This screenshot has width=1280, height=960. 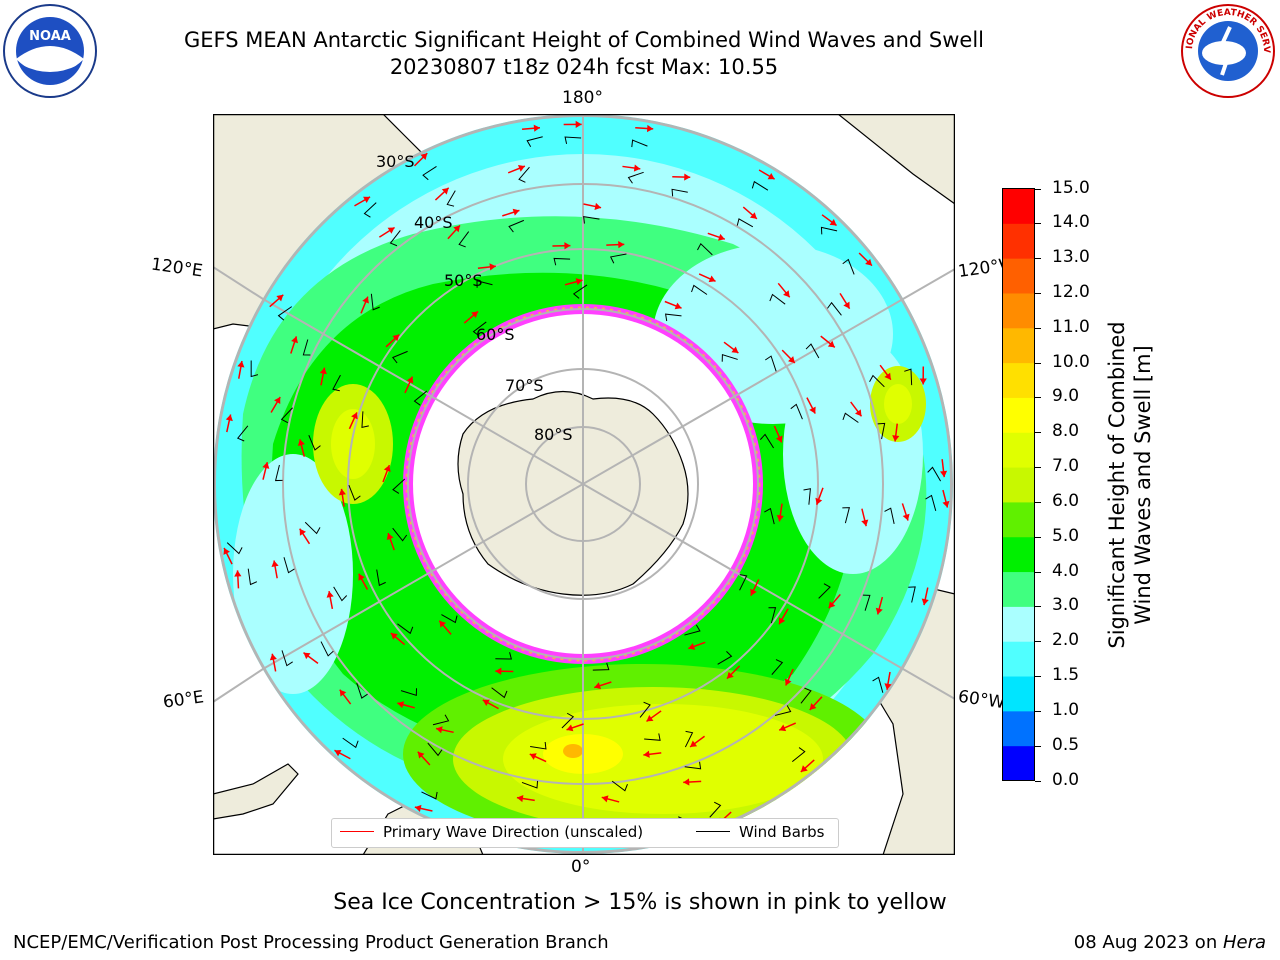 What do you see at coordinates (581, 867) in the screenshot?
I see `lon-label-0: 0°` at bounding box center [581, 867].